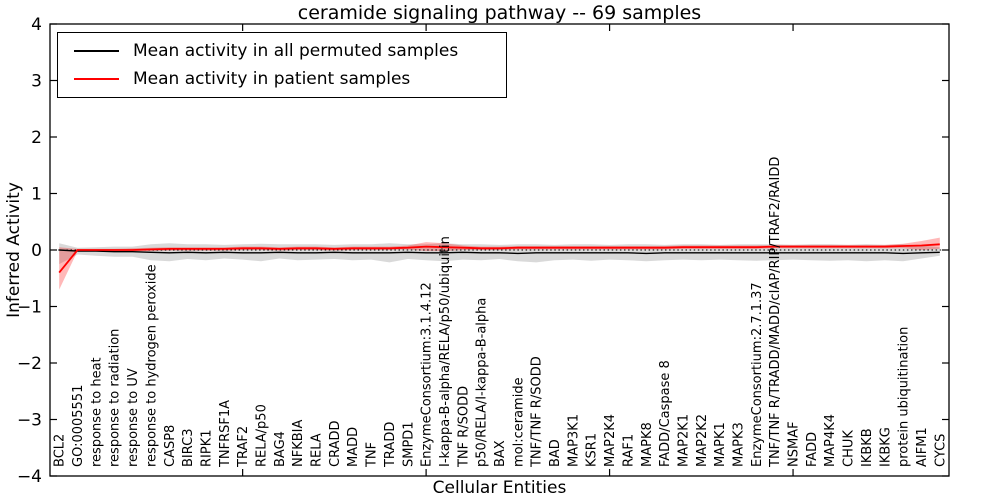 This screenshot has height=500, width=1000. What do you see at coordinates (499, 258) in the screenshot?
I see `patient-mean-line` at bounding box center [499, 258].